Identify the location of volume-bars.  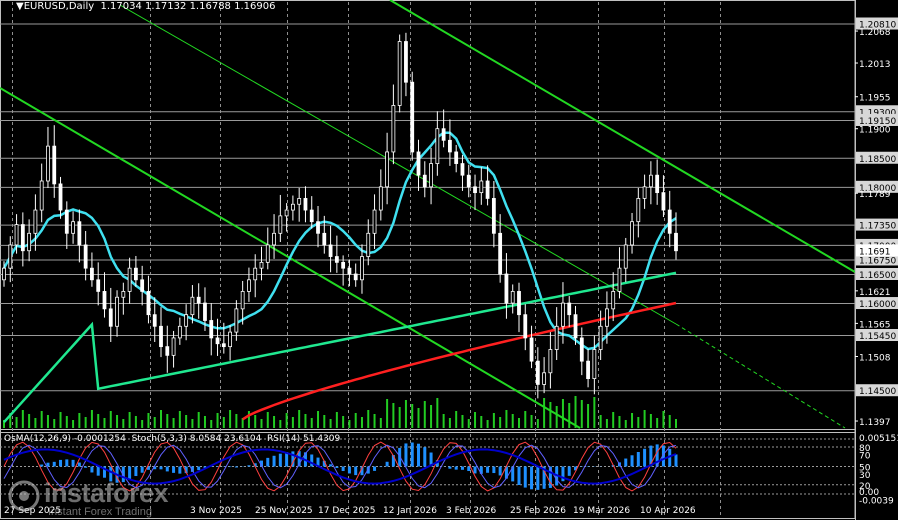
(340, 412).